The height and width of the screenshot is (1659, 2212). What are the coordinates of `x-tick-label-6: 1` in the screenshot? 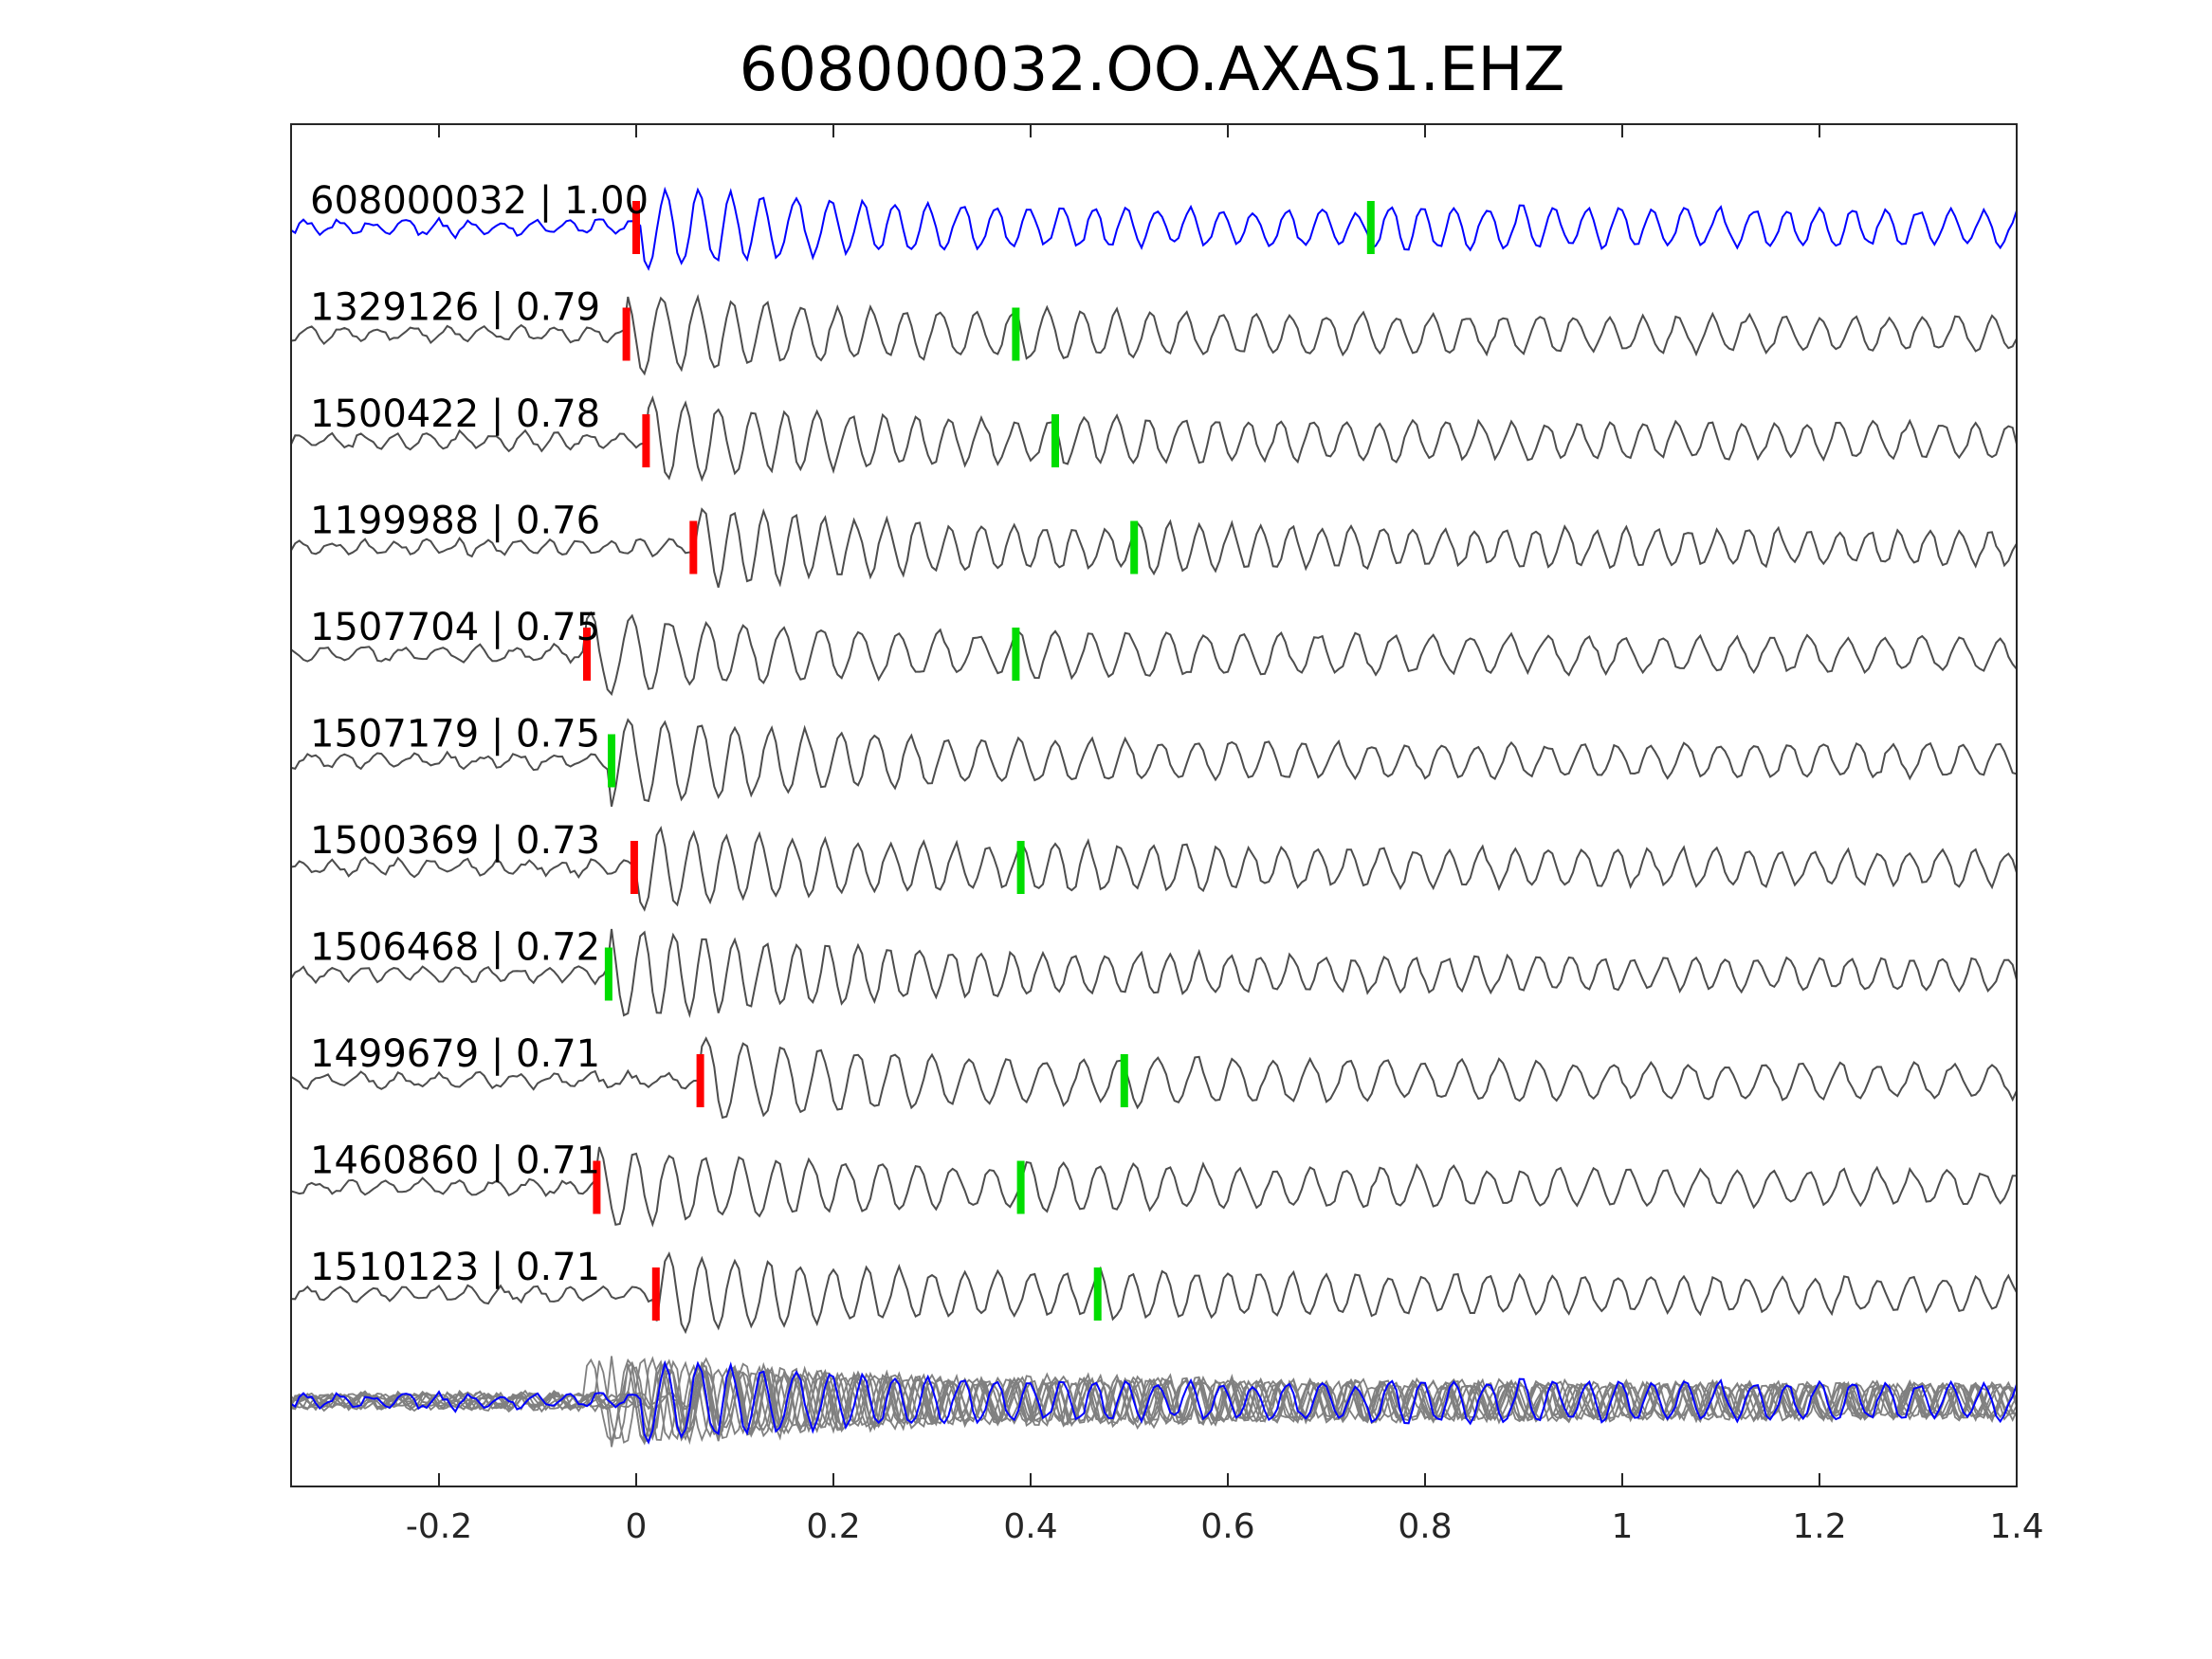 It's located at (1623, 1526).